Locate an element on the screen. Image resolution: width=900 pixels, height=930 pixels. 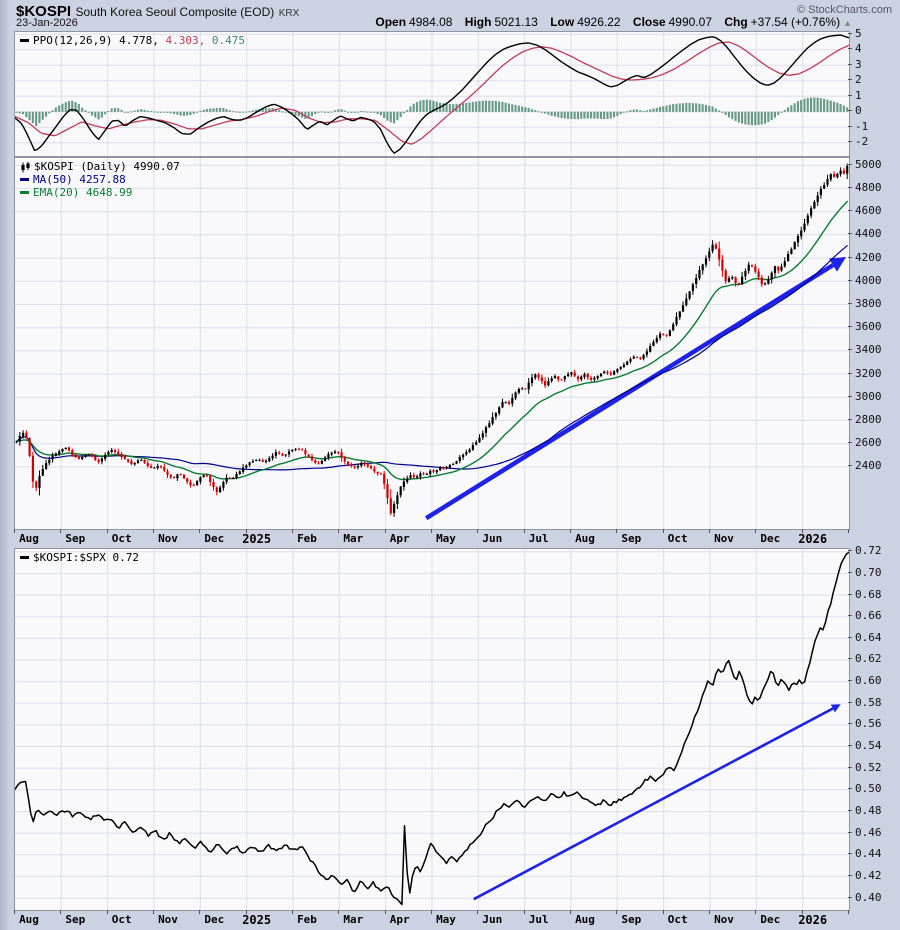
y-tick-label: 4 is located at coordinates (858, 49).